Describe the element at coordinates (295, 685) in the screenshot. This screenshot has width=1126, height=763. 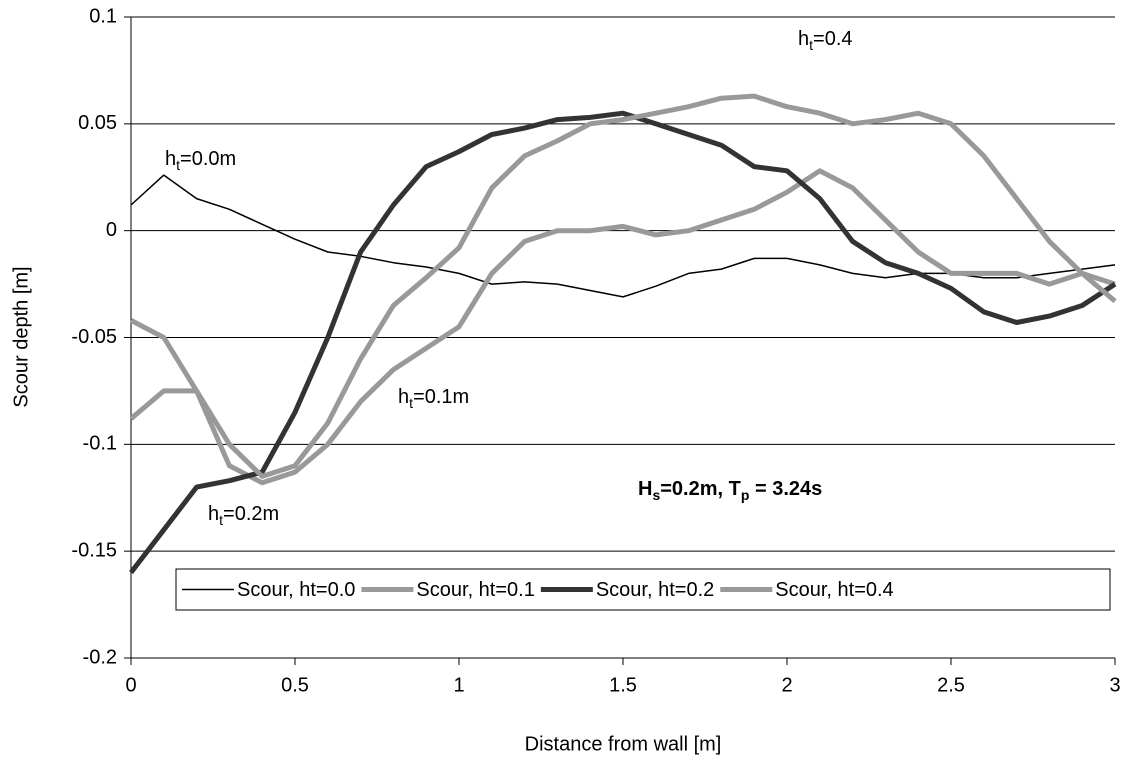
I see `x-tick-label: 0.5` at that location.